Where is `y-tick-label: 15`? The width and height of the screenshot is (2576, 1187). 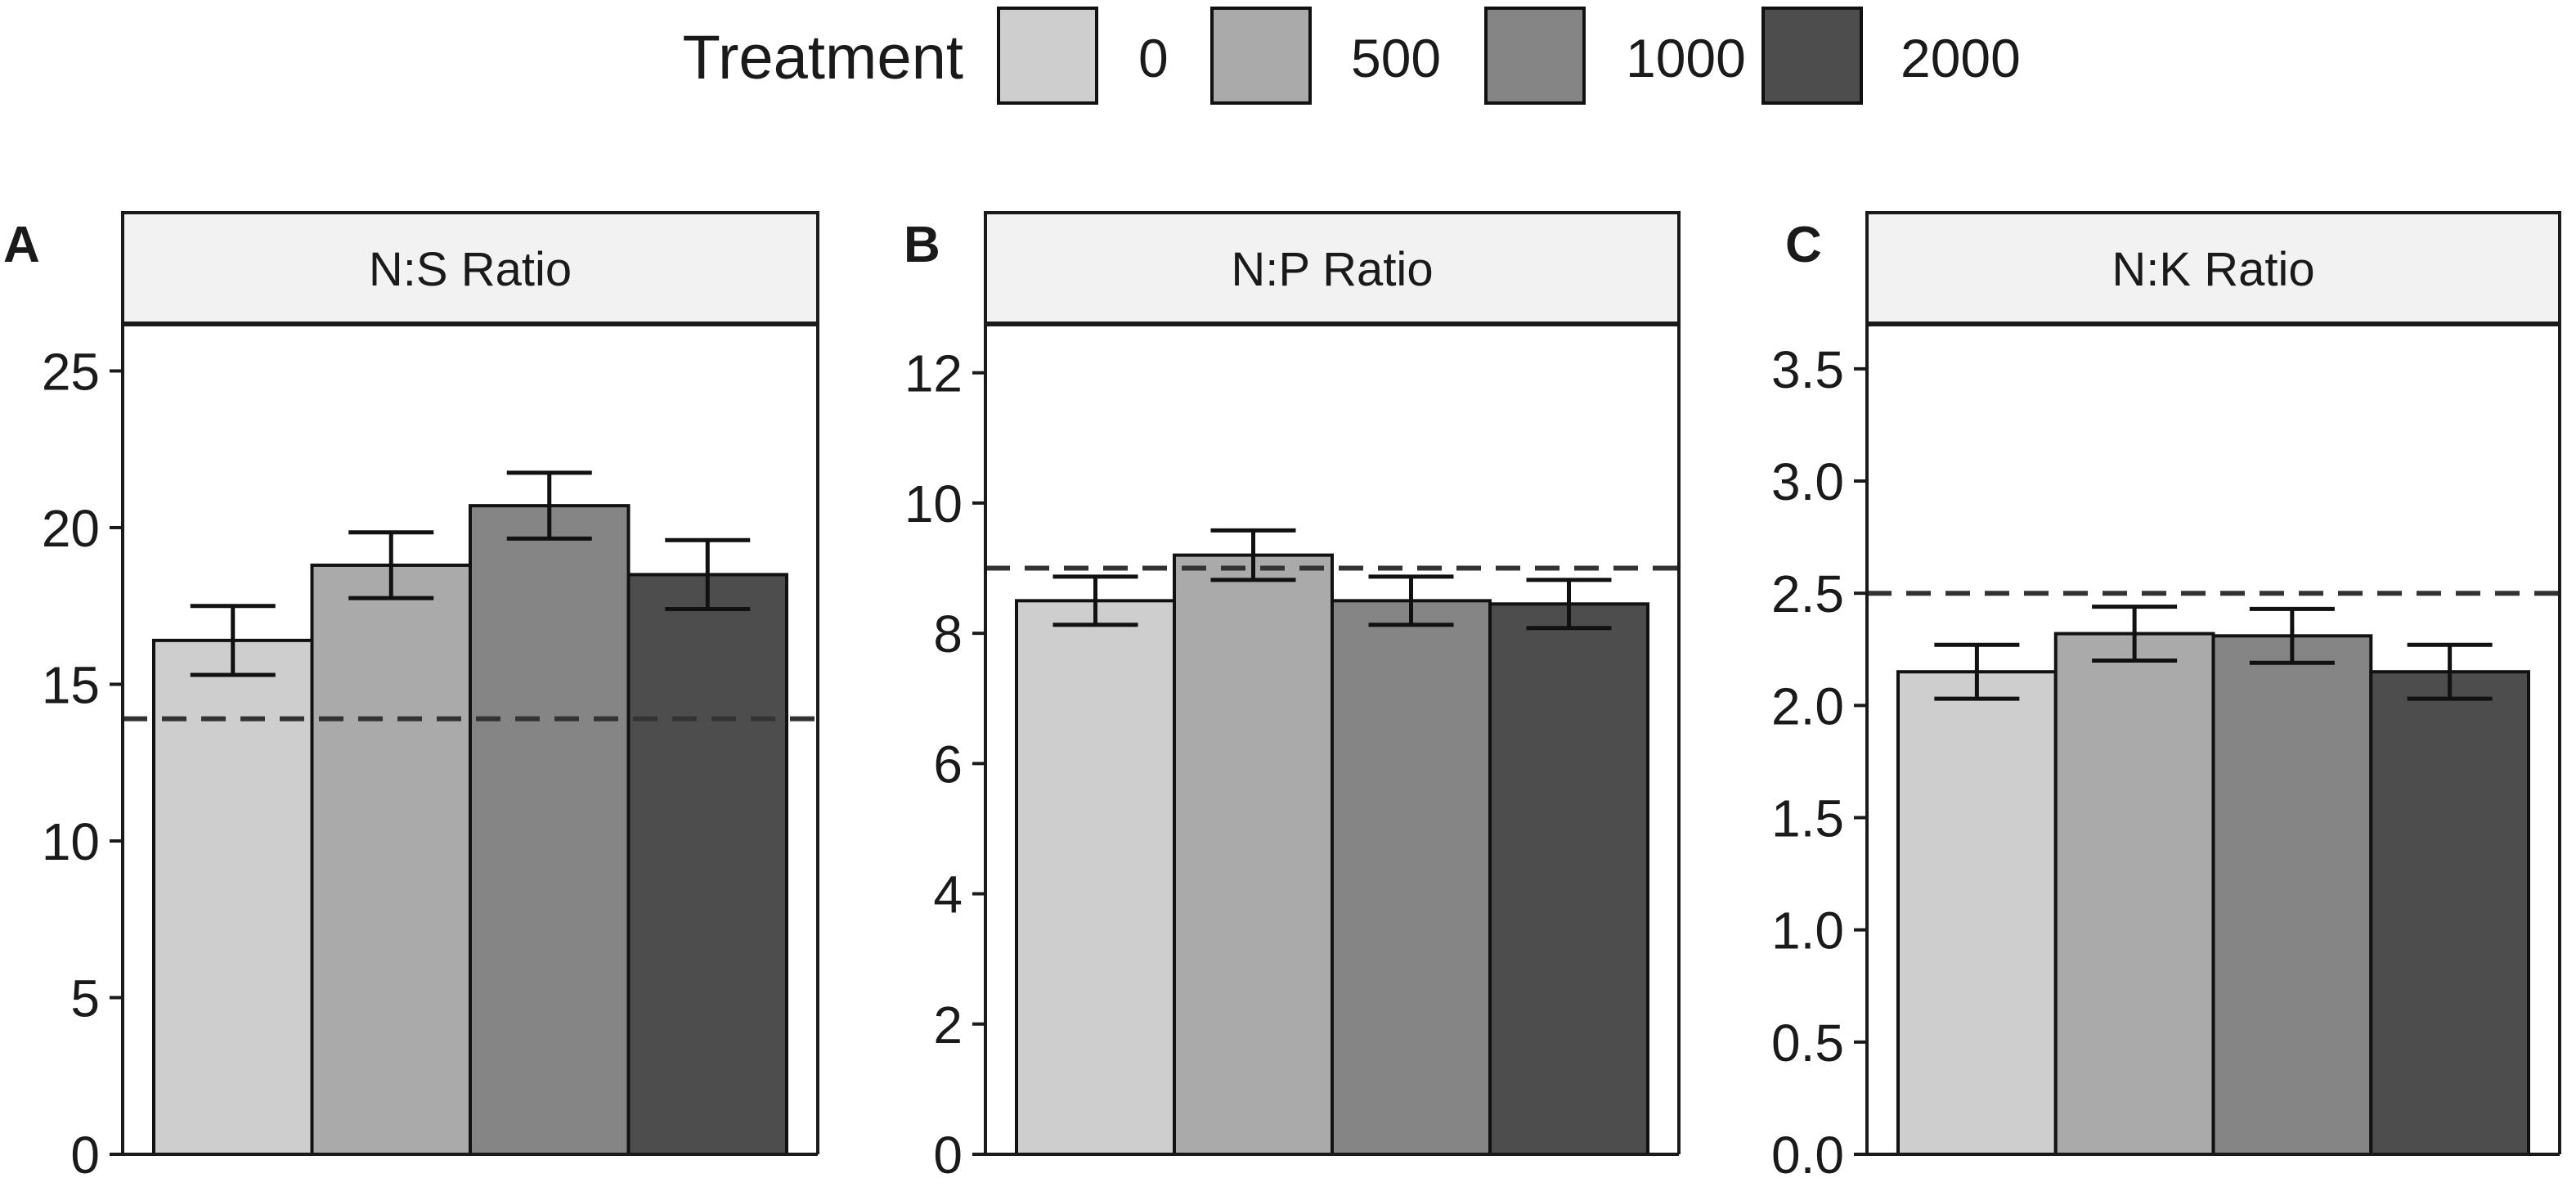 y-tick-label: 15 is located at coordinates (71, 685).